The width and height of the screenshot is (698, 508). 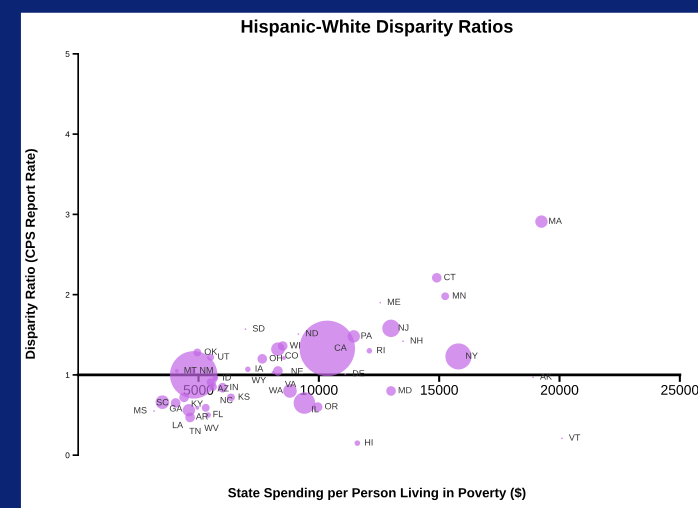 What do you see at coordinates (276, 358) in the screenshot?
I see `annotation: OH` at bounding box center [276, 358].